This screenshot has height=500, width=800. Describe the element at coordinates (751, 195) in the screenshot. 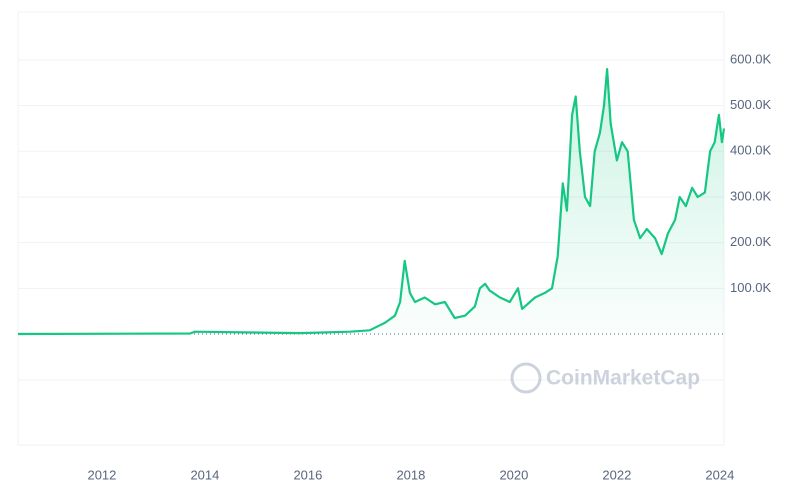

I see `y-tick-label: 300.0K` at that location.